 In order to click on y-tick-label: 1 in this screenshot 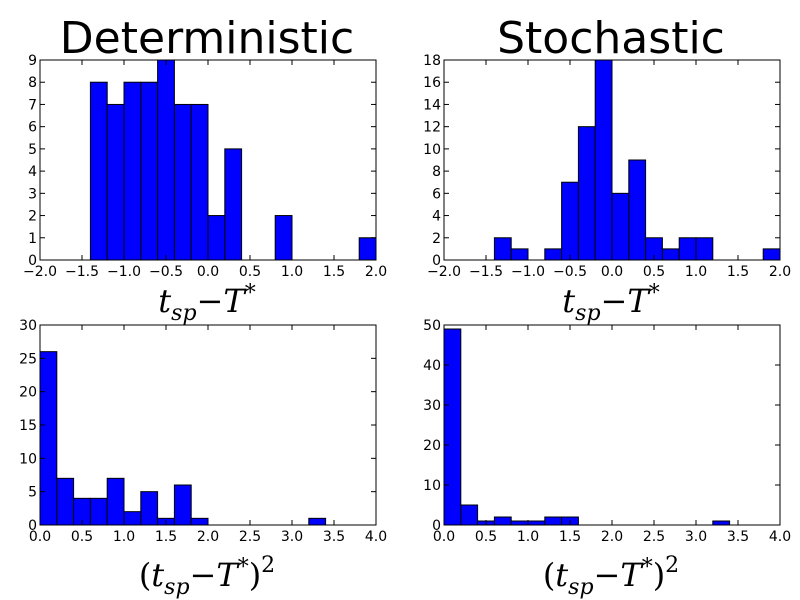, I will do `click(32, 239)`.